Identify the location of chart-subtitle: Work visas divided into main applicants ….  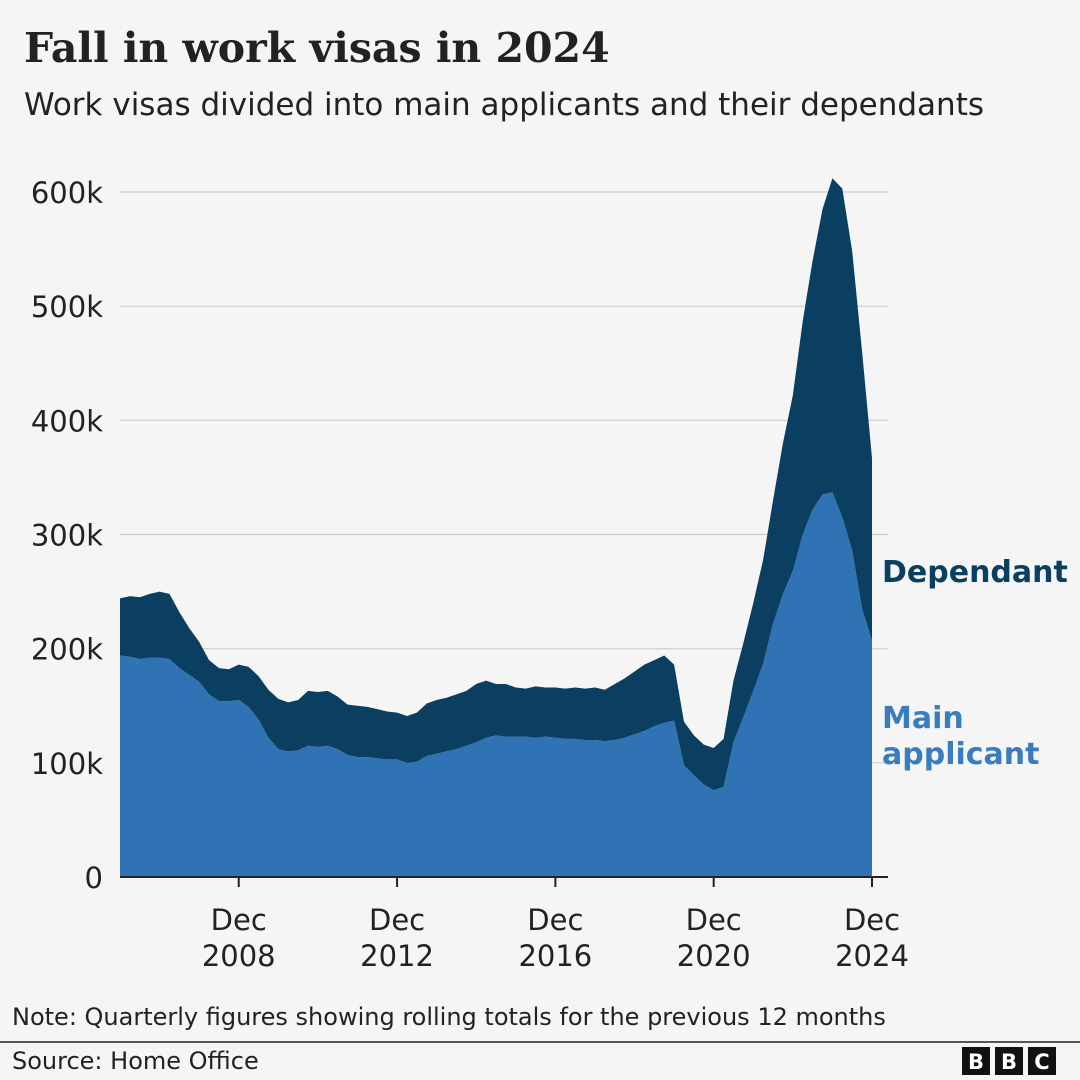
(504, 105).